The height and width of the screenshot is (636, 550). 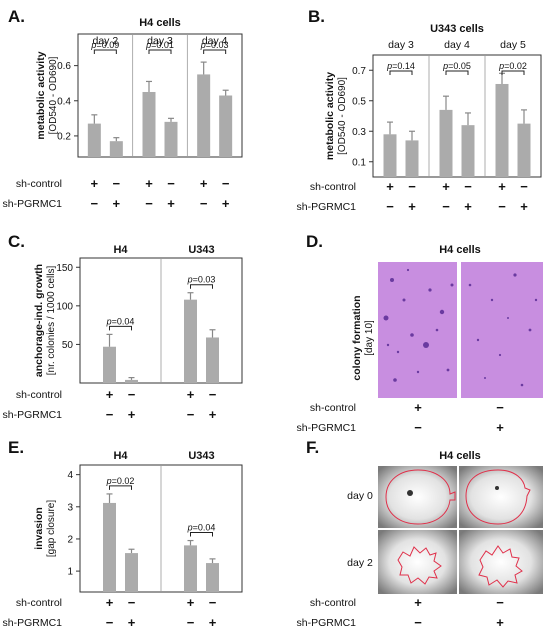 I want to click on chart-a-group-label: day 4, so click(x=215, y=41).